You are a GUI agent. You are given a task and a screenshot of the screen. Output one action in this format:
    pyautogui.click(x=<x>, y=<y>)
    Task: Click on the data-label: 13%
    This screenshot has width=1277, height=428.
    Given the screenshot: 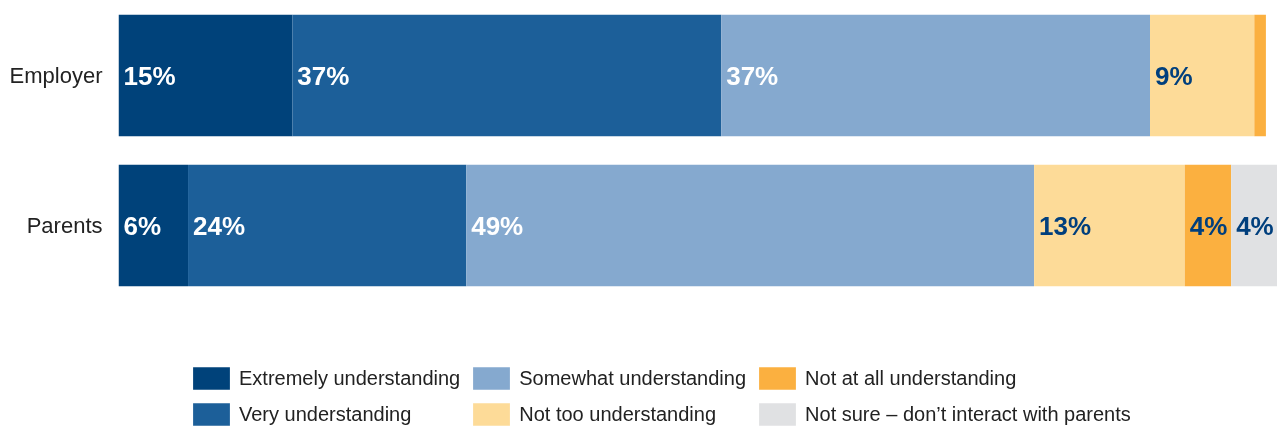 What is the action you would take?
    pyautogui.click(x=1065, y=225)
    